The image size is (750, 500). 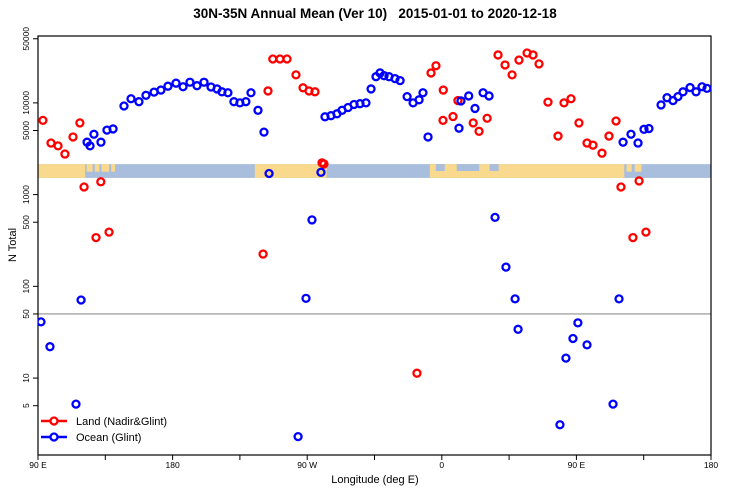 I want to click on y-tick-label: 10000, so click(x=26, y=103).